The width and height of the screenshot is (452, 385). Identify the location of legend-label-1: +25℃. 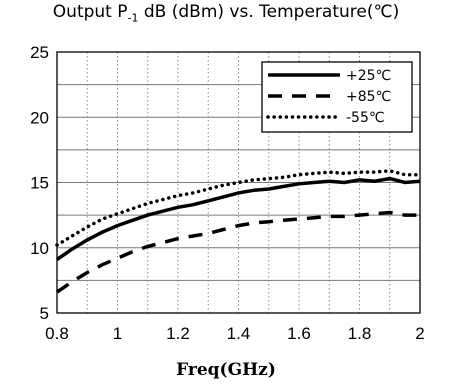
(368, 76).